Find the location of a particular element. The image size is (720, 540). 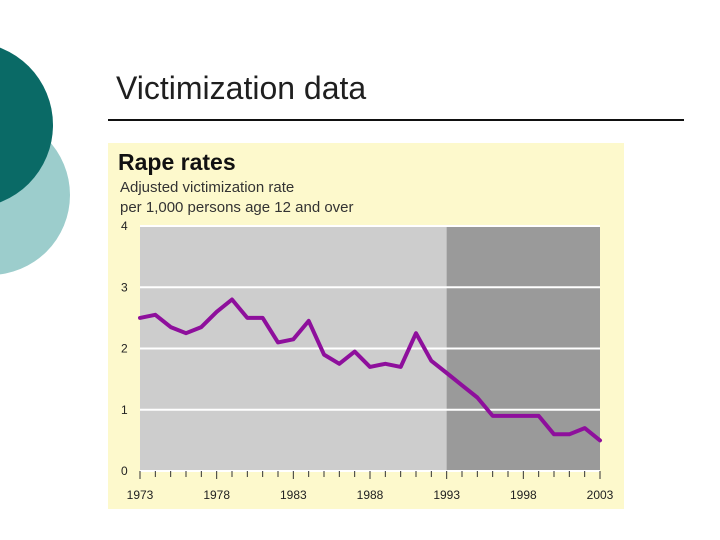

chart-title: Rape rates is located at coordinates (177, 162).